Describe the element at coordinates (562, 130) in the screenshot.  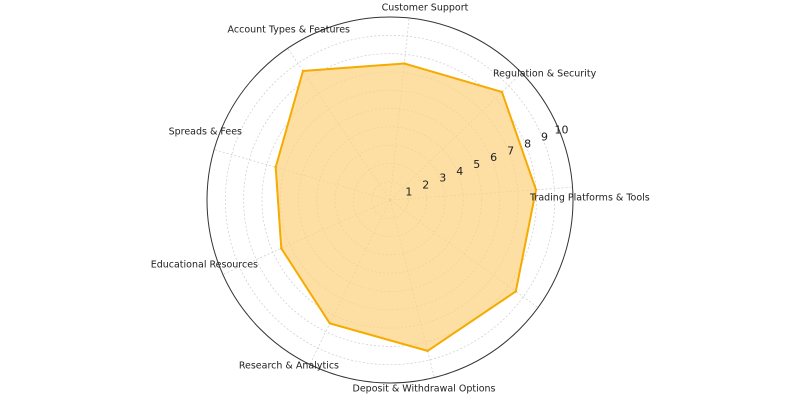
I see `radial-tick-label-10: 10` at that location.